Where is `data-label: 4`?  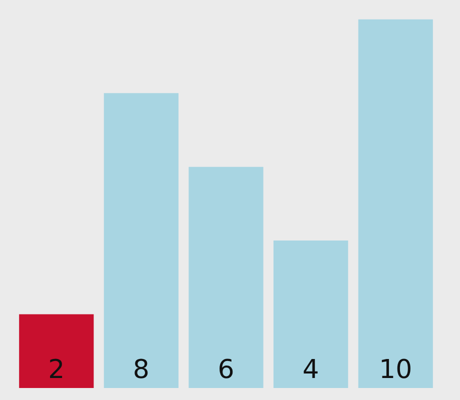 data-label: 4 is located at coordinates (311, 370).